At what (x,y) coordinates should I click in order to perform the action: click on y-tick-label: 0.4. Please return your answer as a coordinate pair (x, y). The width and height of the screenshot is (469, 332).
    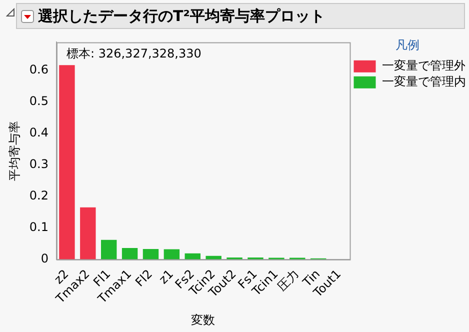
    Looking at the image, I should click on (38, 133).